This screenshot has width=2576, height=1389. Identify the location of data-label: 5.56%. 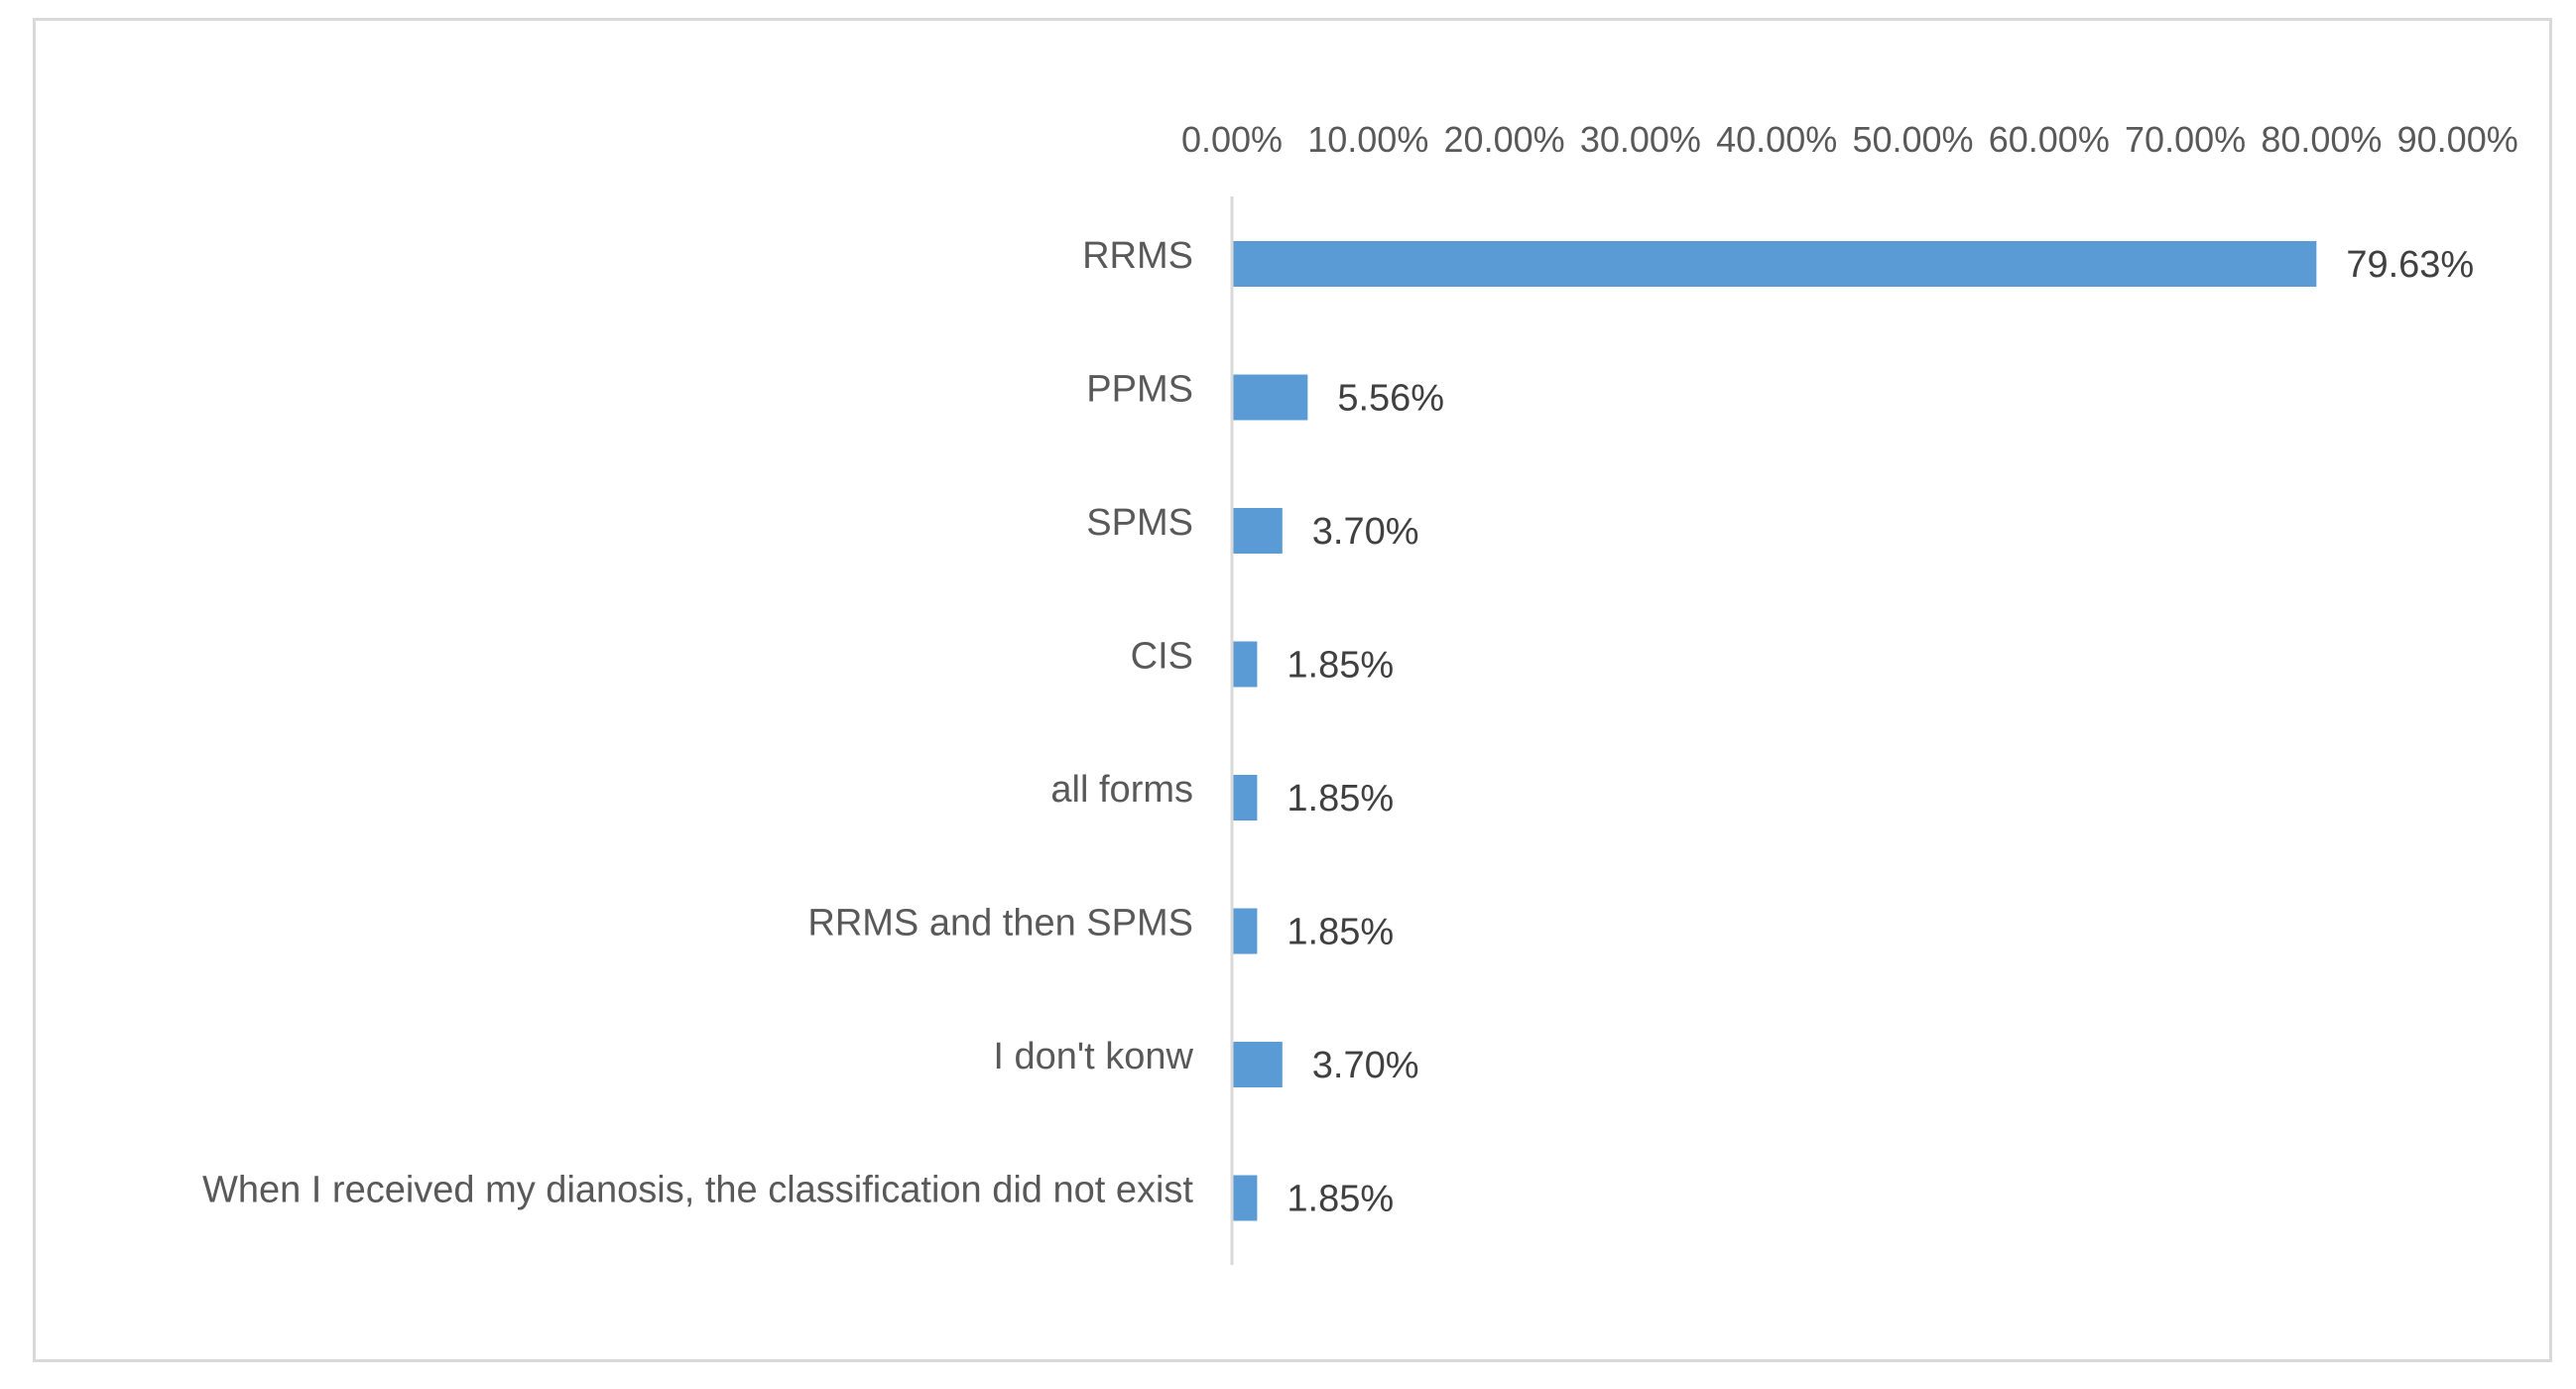
(1390, 399).